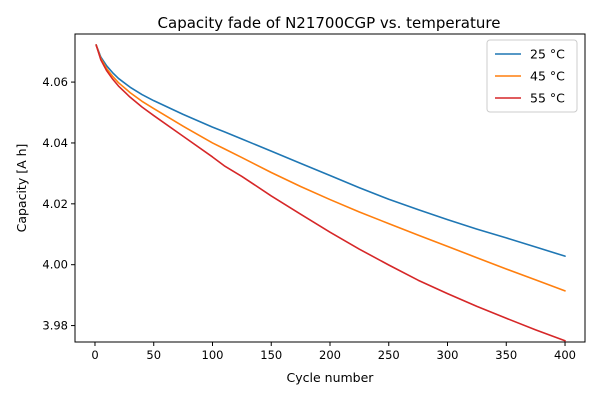 The width and height of the screenshot is (600, 400). What do you see at coordinates (565, 355) in the screenshot?
I see `x-tick-label: 400` at bounding box center [565, 355].